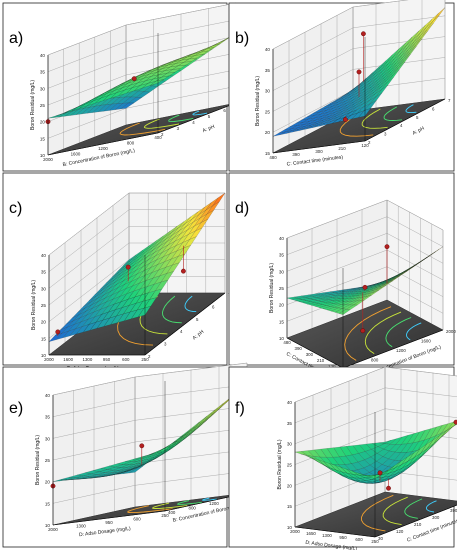 Image resolution: width=457 pixels, height=550 pixels. What do you see at coordinates (311, 533) in the screenshot?
I see `x-tick-label: 1650` at bounding box center [311, 533].